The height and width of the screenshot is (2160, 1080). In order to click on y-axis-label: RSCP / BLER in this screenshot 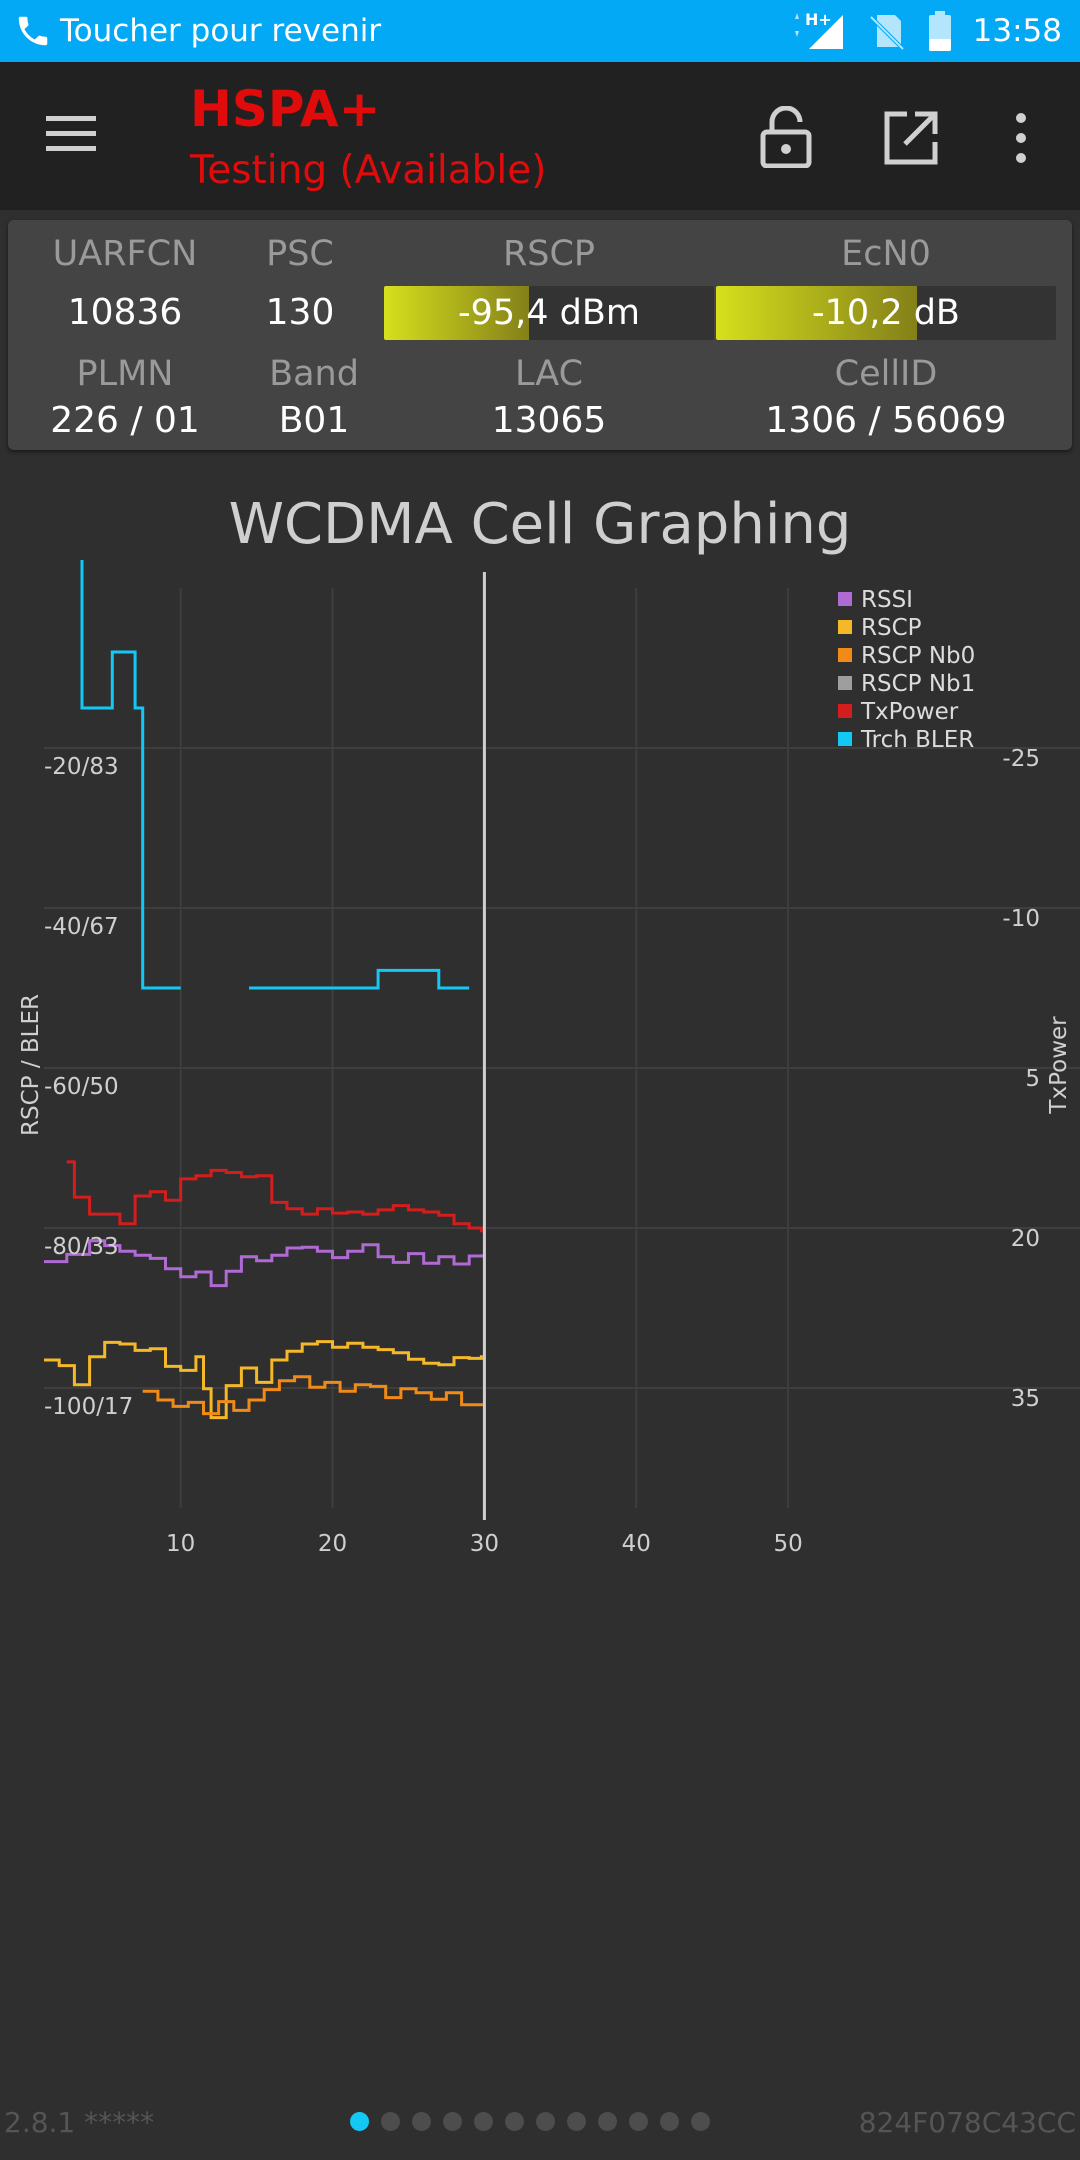, I will do `click(31, 1065)`.